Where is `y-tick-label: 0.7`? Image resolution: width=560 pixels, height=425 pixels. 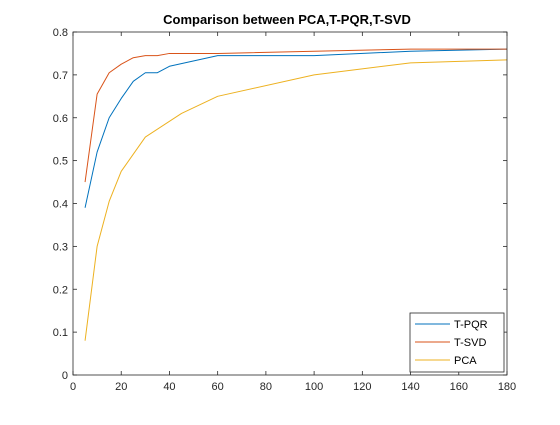
y-tick-label: 0.7 is located at coordinates (60, 76).